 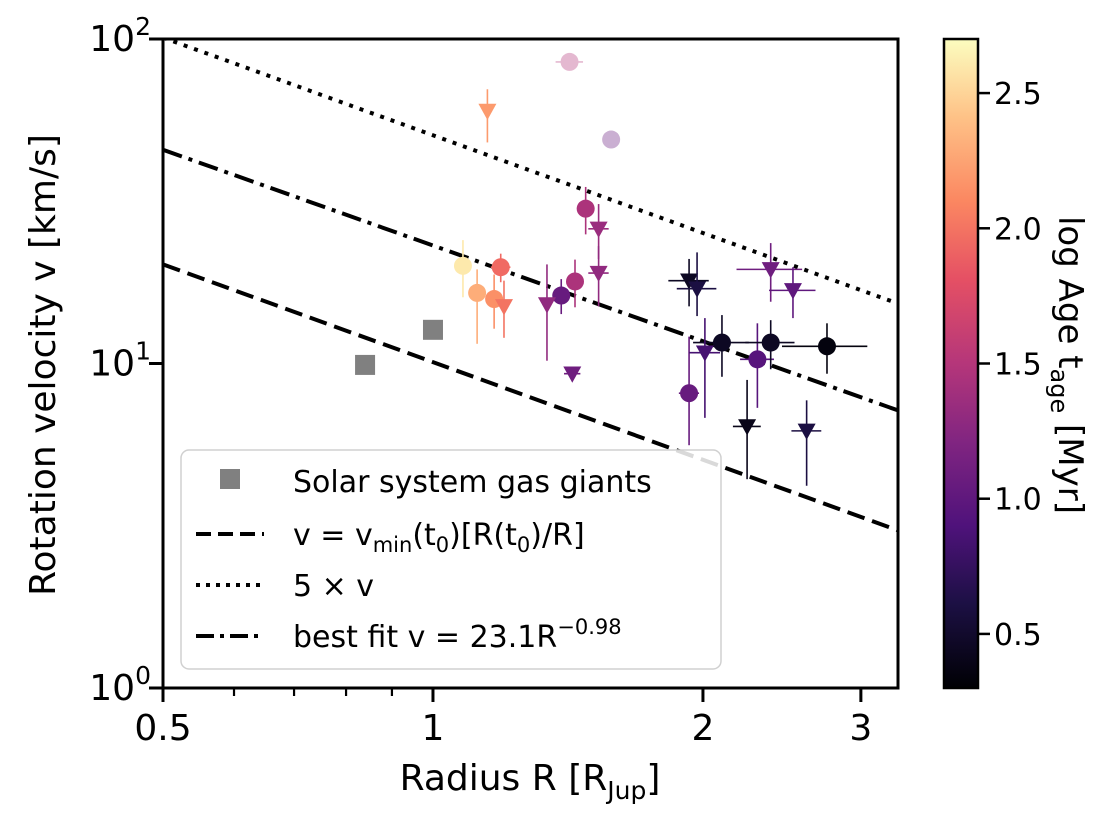 What do you see at coordinates (472, 482) in the screenshot?
I see `legend-entry-solar: Solar system gas giants` at bounding box center [472, 482].